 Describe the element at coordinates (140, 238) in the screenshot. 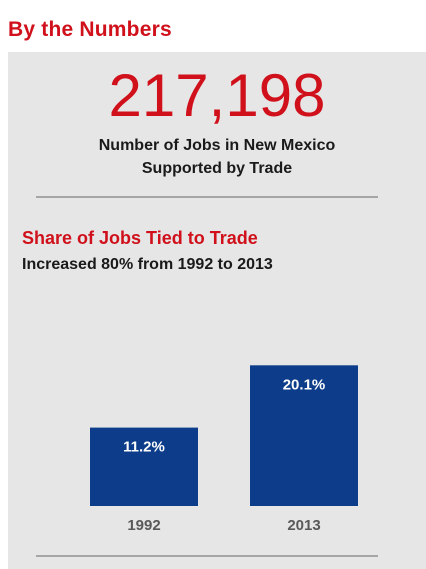

I see `chart-title: Share of Jobs Tied to Trade` at that location.